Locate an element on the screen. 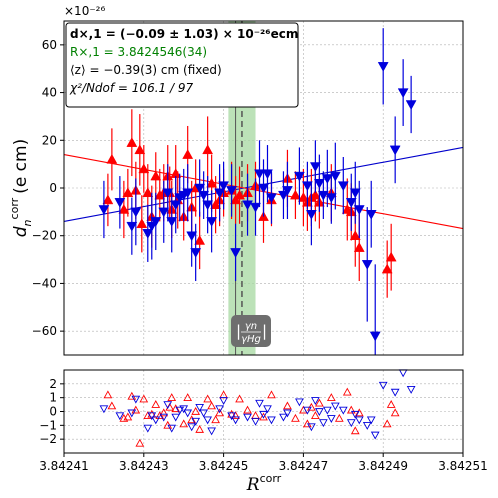 The image size is (498, 498). y-tick-label: 20 is located at coordinates (49, 140).